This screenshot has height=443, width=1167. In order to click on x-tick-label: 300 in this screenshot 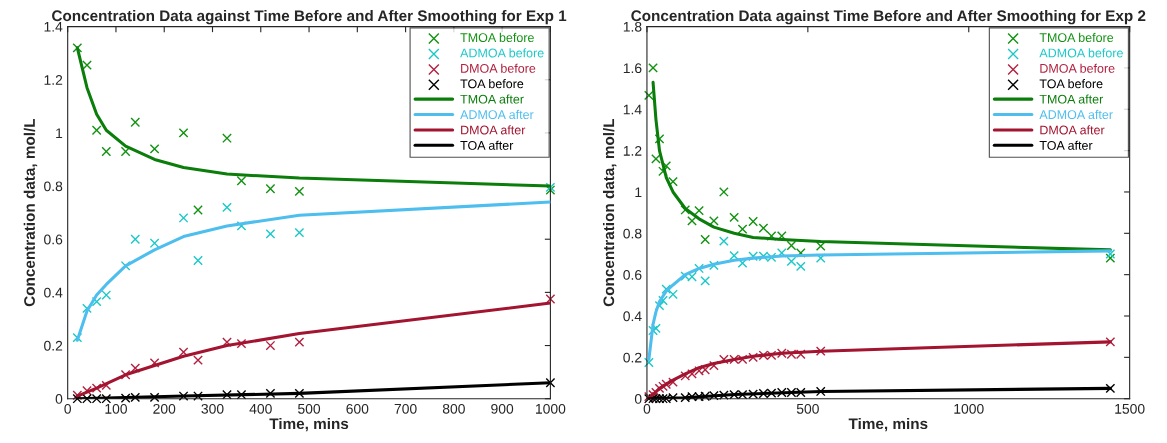, I will do `click(212, 408)`.